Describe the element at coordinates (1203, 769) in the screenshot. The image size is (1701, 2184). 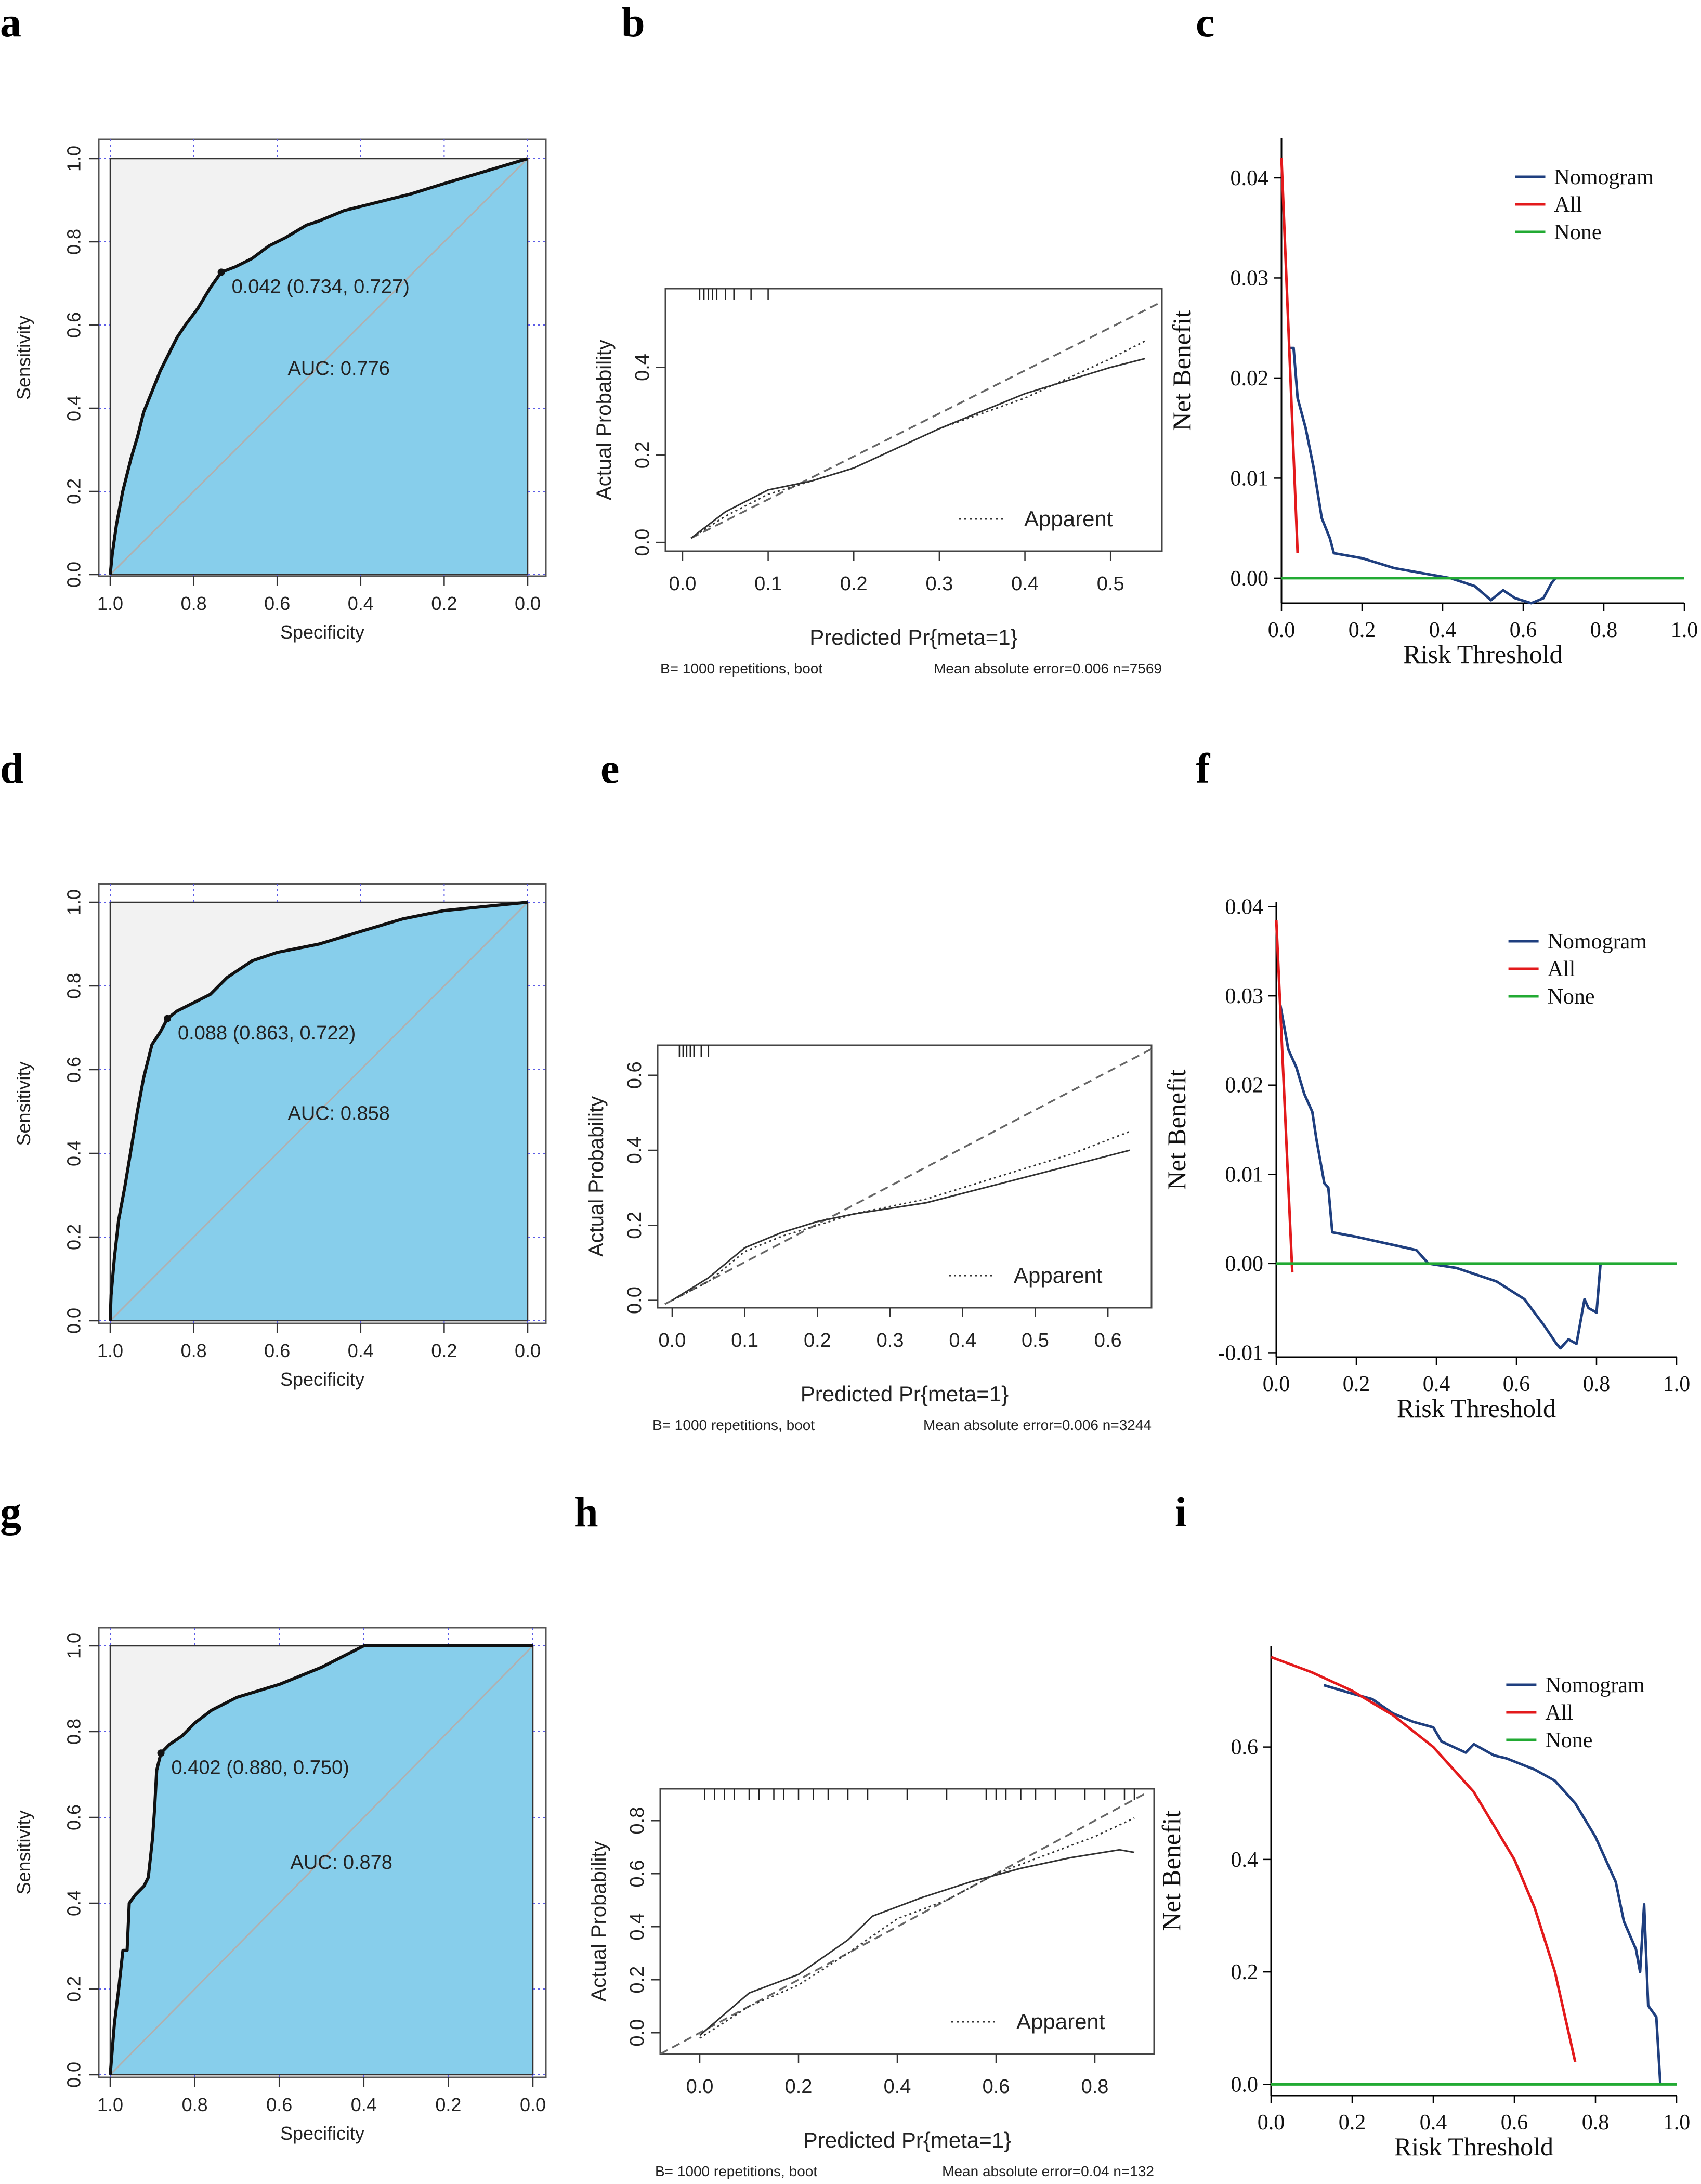
I see `panel-letter-f: f` at that location.